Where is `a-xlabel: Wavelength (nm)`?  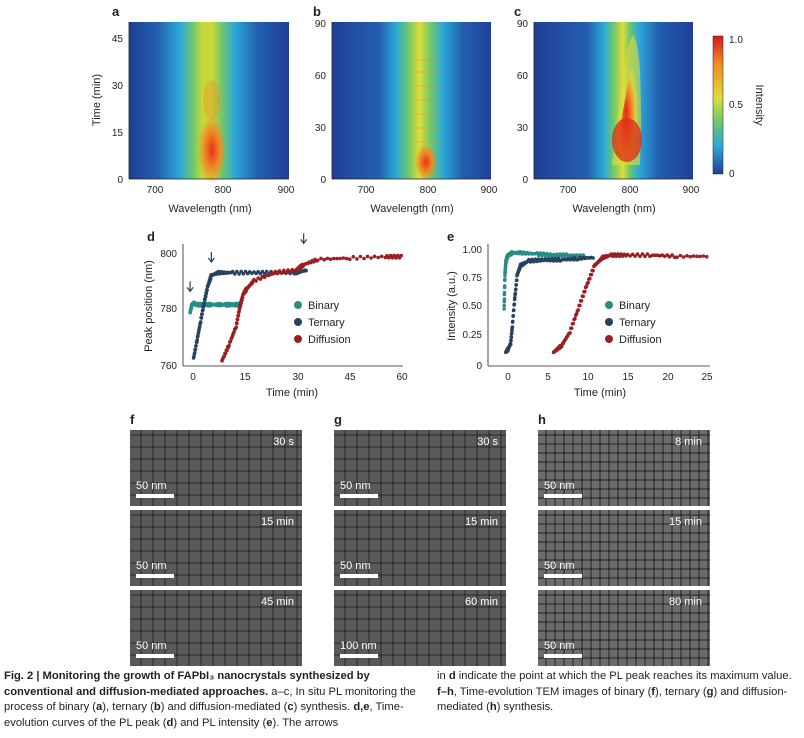
a-xlabel: Wavelength (nm) is located at coordinates (209, 209).